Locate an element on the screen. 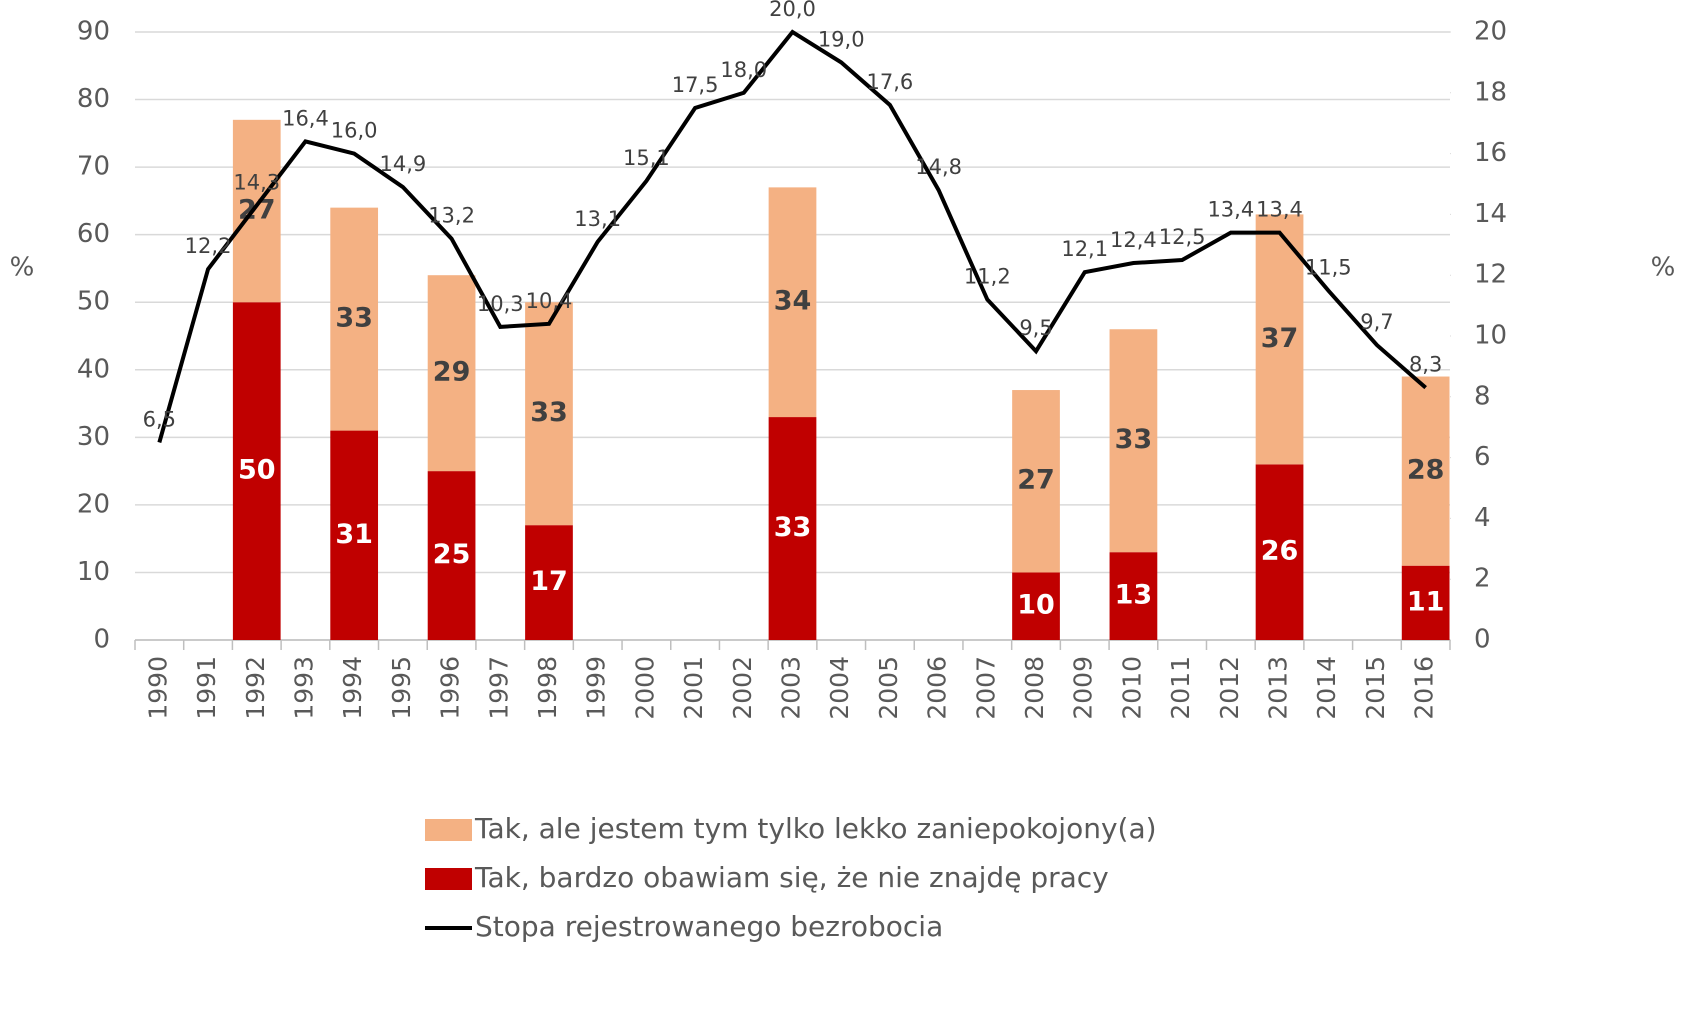  x-tick-label: 1996 is located at coordinates (450, 688).